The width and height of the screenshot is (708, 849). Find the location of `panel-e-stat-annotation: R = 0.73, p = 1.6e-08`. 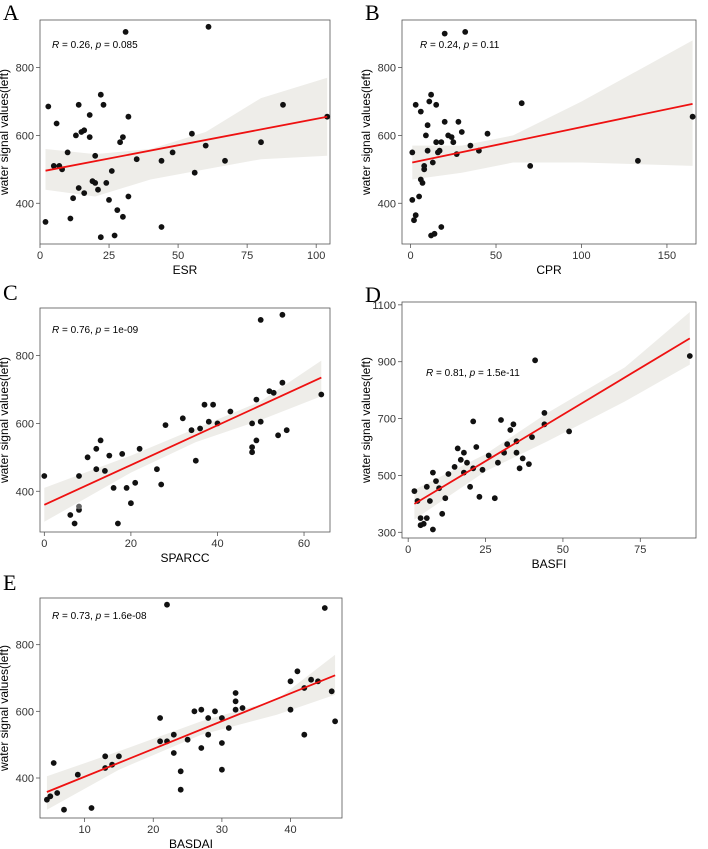

panel-e-stat-annotation: R = 0.73, p = 1.6e-08 is located at coordinates (99, 616).